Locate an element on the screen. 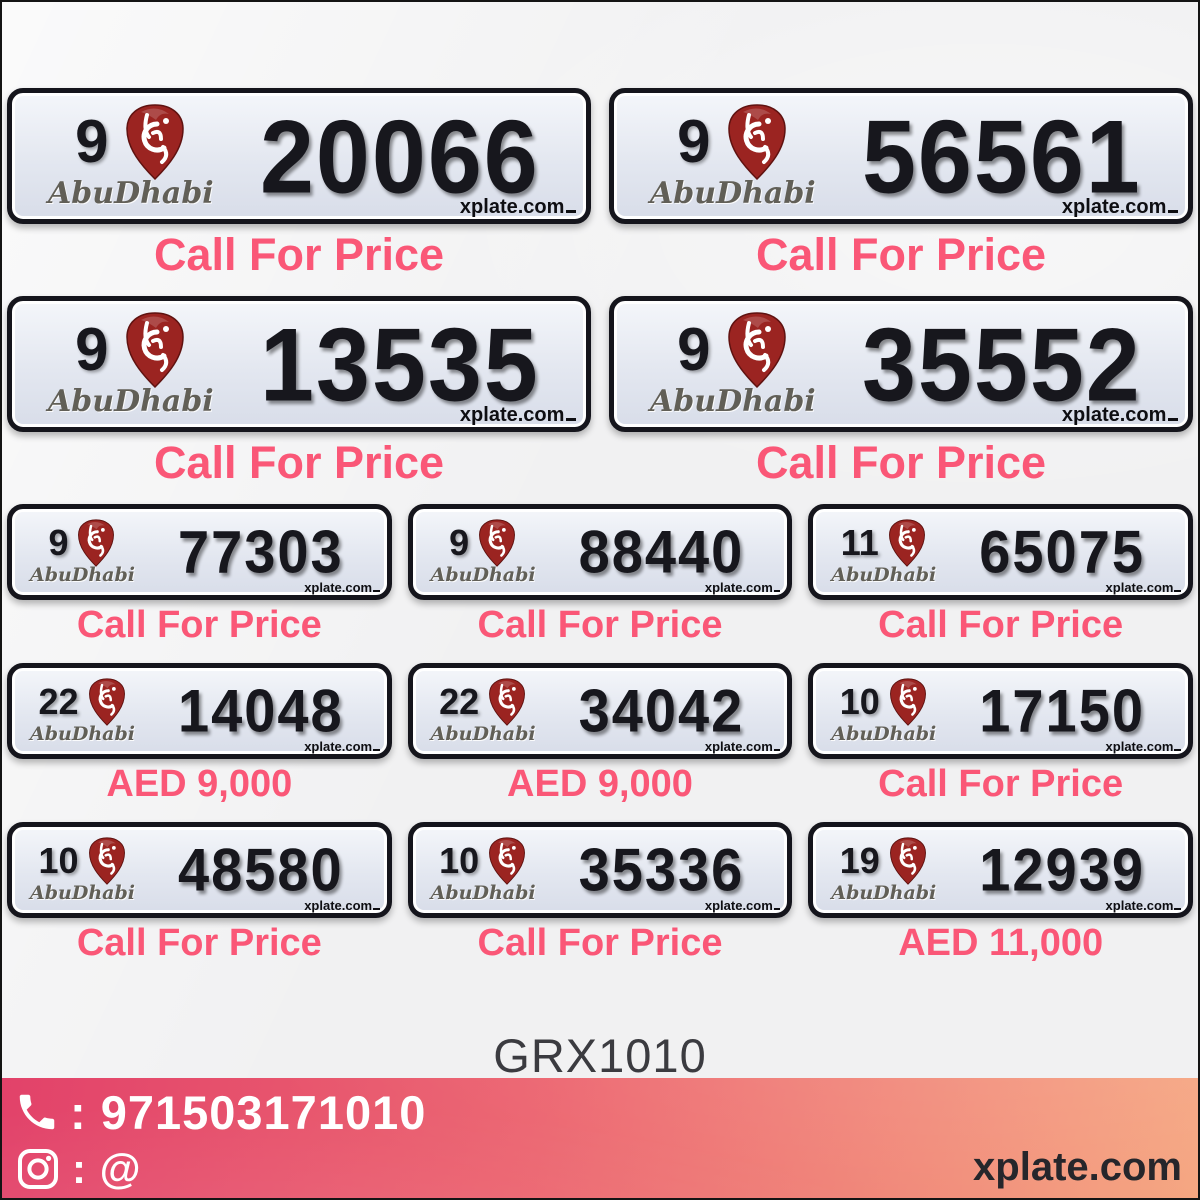 The height and width of the screenshot is (1200, 1200). plate-listing: 11 is located at coordinates (1000, 574).